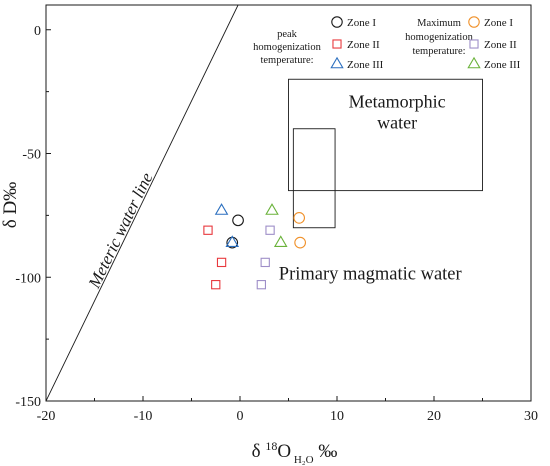 This screenshot has width=550, height=466. What do you see at coordinates (385, 135) in the screenshot?
I see `metamorphic-water-region` at bounding box center [385, 135].